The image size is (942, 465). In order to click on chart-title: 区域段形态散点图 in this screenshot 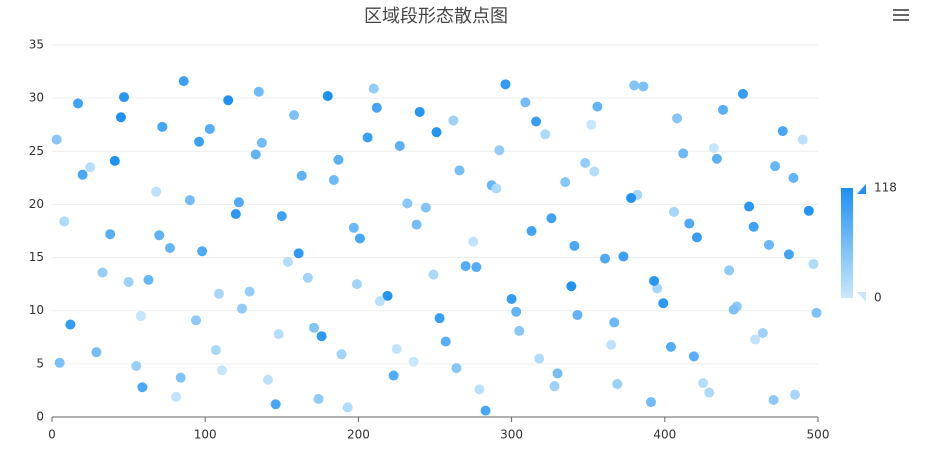, I will do `click(436, 16)`.